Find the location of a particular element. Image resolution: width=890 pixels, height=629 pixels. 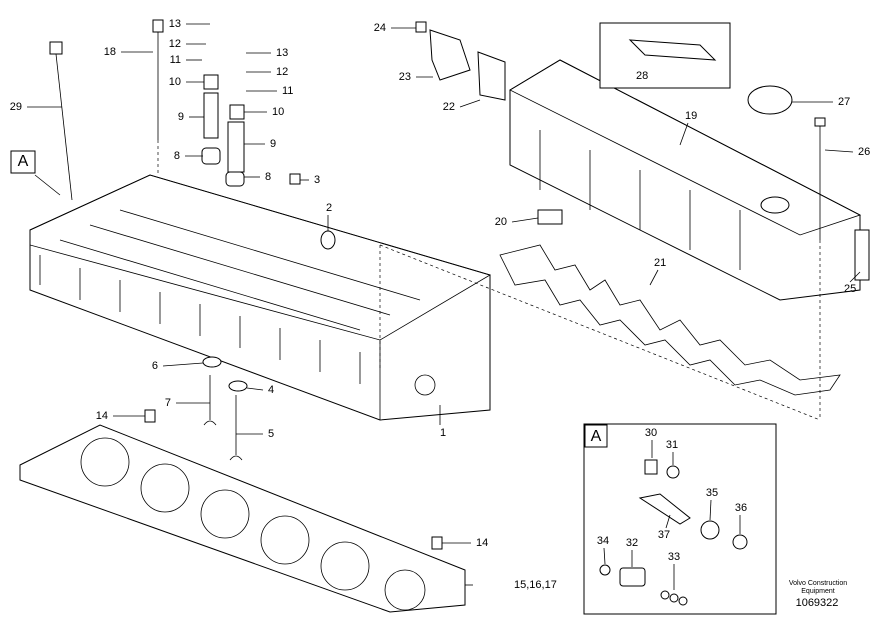

inset-callout-label: 33 is located at coordinates (674, 557).